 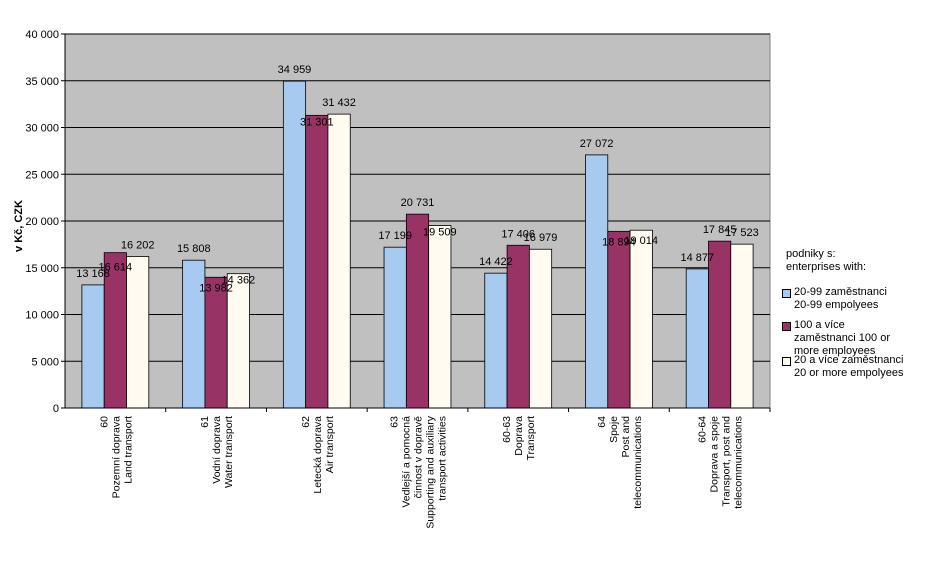 I want to click on y-tick-label: 0, so click(x=56, y=409).